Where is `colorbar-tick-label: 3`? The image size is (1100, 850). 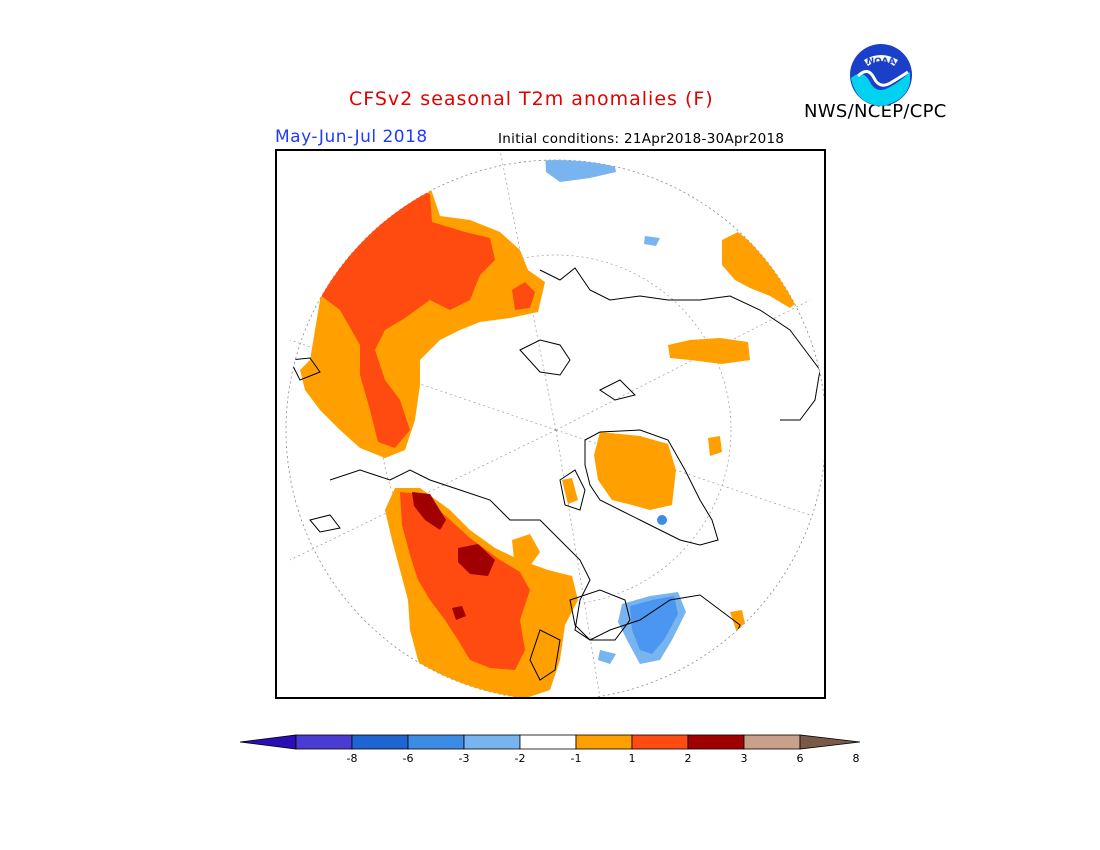
colorbar-tick-label: 3 is located at coordinates (744, 758).